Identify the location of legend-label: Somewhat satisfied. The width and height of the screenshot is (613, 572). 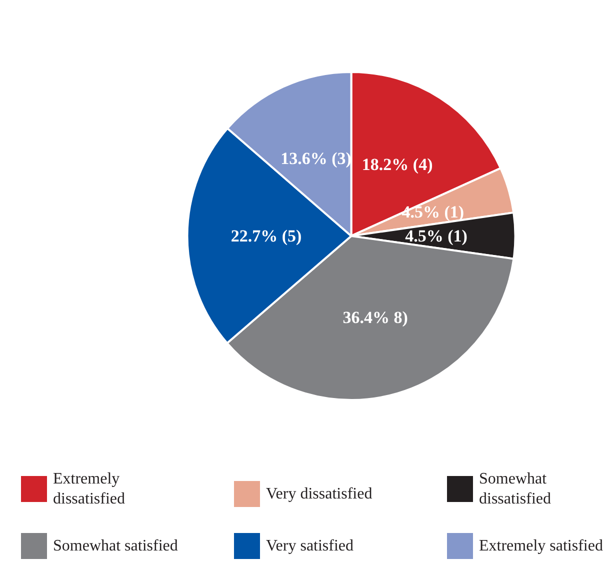
(115, 546).